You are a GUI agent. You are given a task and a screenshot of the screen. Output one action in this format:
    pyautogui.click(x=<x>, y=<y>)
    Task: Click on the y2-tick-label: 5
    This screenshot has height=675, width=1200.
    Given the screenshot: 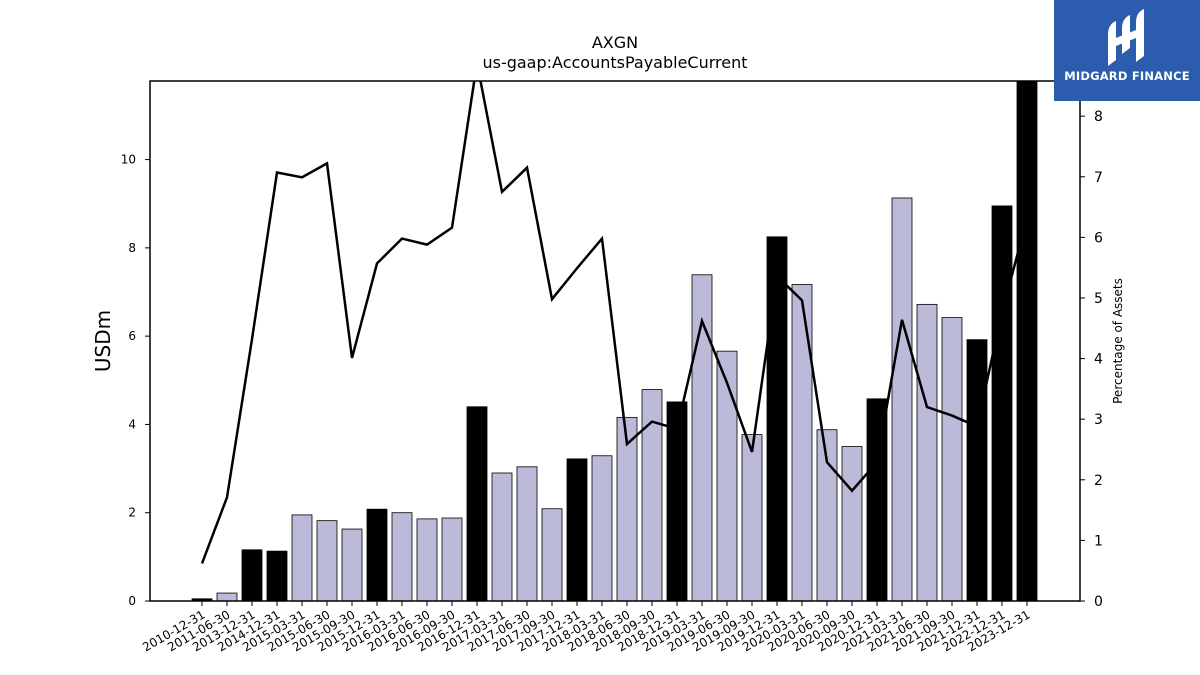 What is the action you would take?
    pyautogui.click(x=1098, y=299)
    